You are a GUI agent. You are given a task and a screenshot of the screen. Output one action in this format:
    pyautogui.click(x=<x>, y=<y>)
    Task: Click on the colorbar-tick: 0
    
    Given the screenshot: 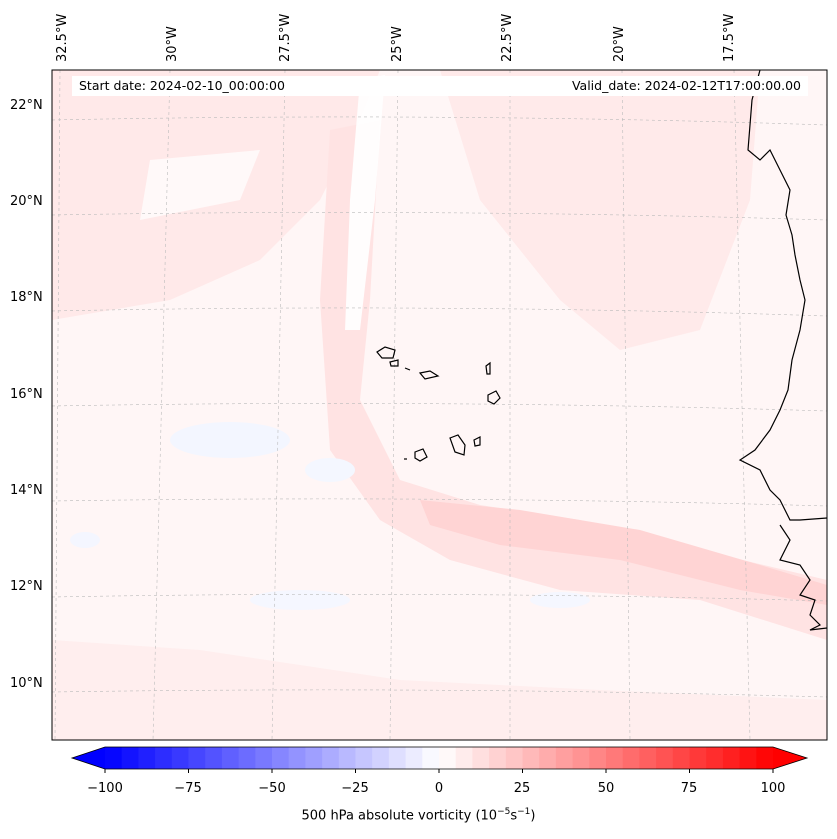 What is the action you would take?
    pyautogui.click(x=439, y=788)
    